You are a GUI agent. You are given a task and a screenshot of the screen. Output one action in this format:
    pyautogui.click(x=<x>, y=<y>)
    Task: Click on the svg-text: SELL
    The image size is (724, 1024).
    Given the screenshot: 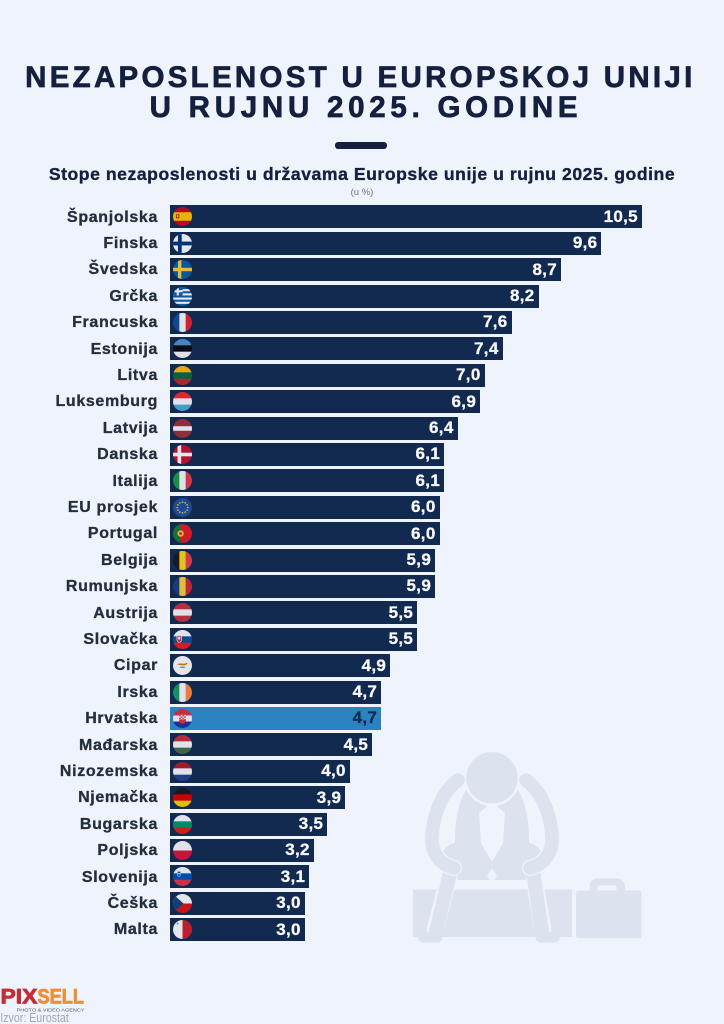 What is the action you would take?
    pyautogui.click(x=61, y=997)
    